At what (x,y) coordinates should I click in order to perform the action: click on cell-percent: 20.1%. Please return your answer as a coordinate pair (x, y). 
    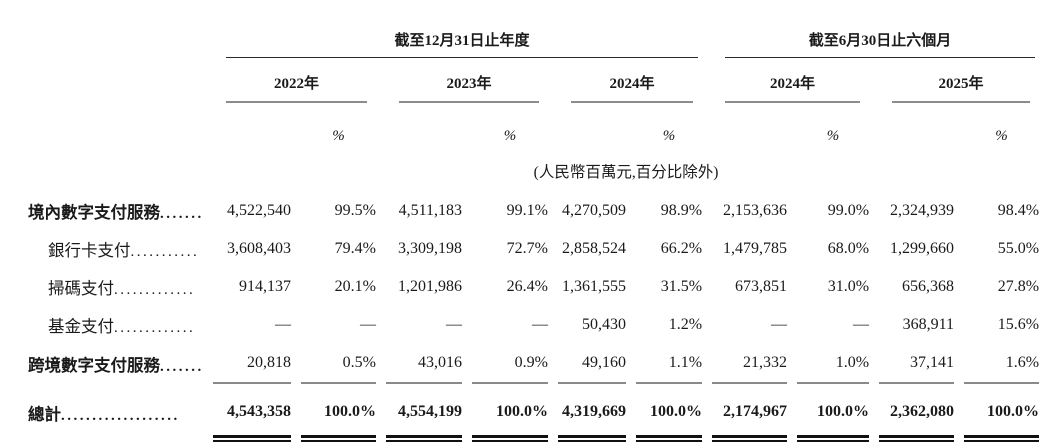
    Looking at the image, I should click on (355, 286).